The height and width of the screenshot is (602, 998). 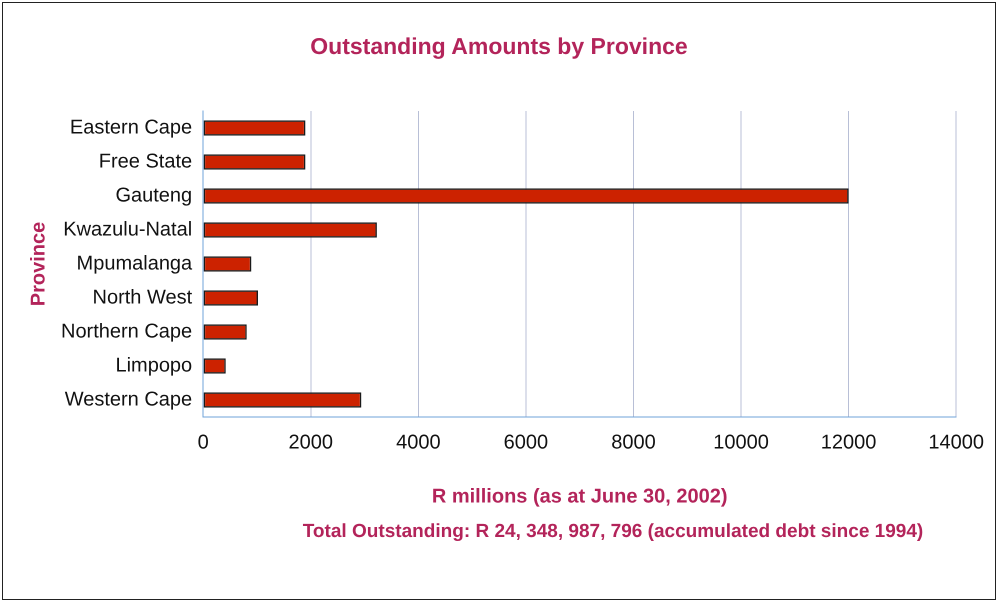 What do you see at coordinates (526, 443) in the screenshot?
I see `x-tick-label: 6000` at bounding box center [526, 443].